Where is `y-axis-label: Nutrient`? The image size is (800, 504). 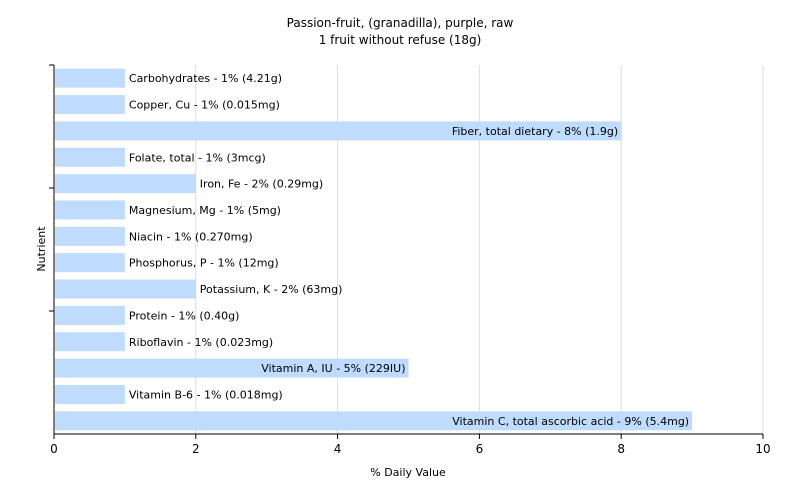
y-axis-label: Nutrient is located at coordinates (41, 249).